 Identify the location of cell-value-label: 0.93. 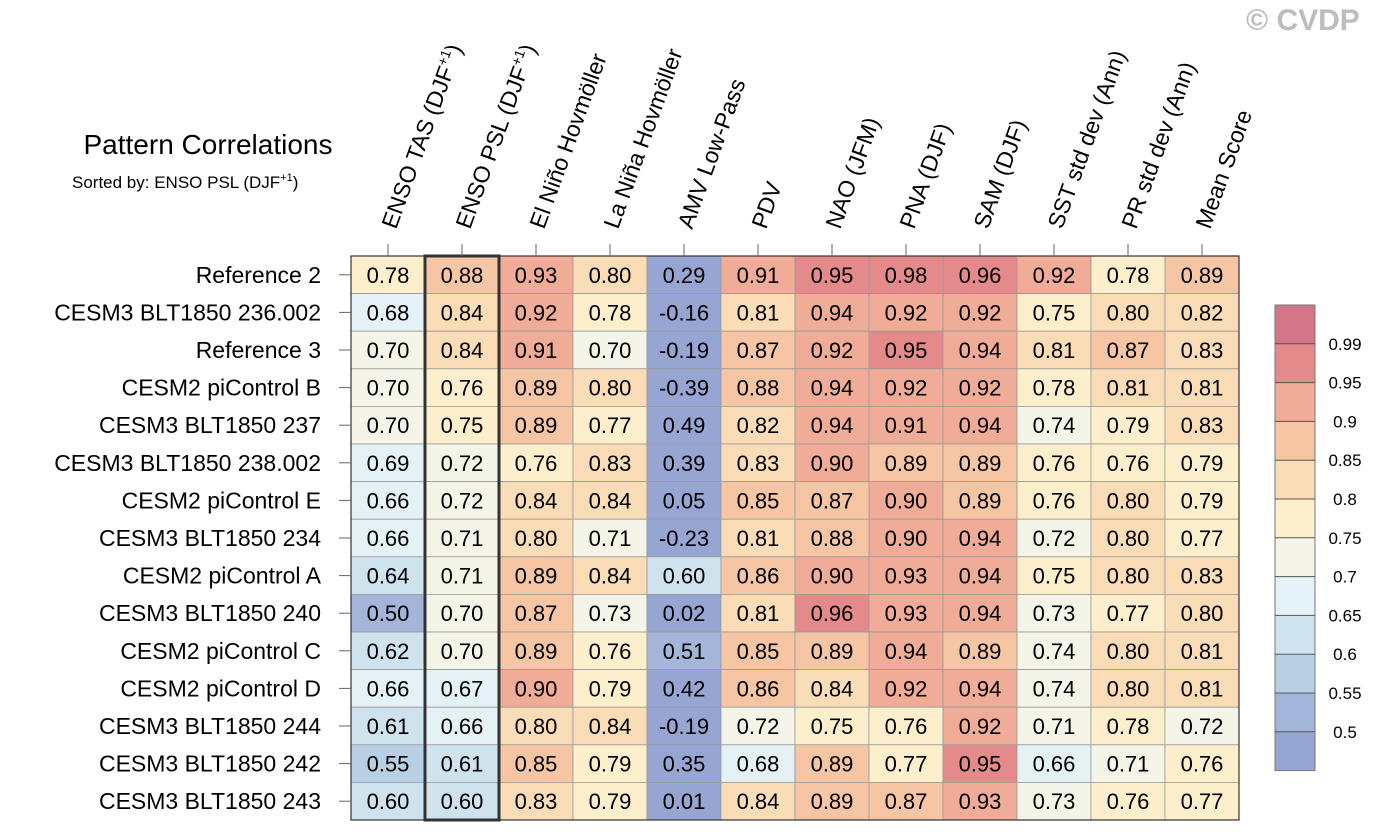
(980, 801).